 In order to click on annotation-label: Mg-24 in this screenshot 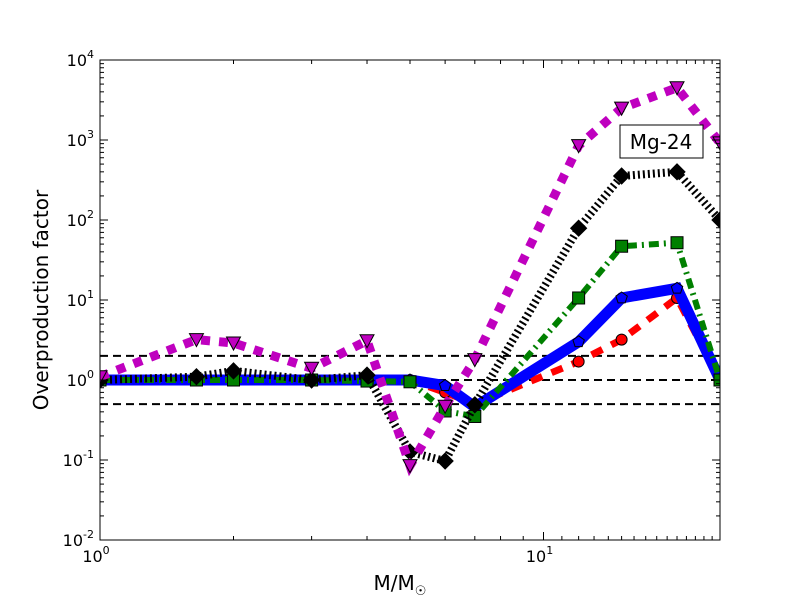, I will do `click(661, 142)`.